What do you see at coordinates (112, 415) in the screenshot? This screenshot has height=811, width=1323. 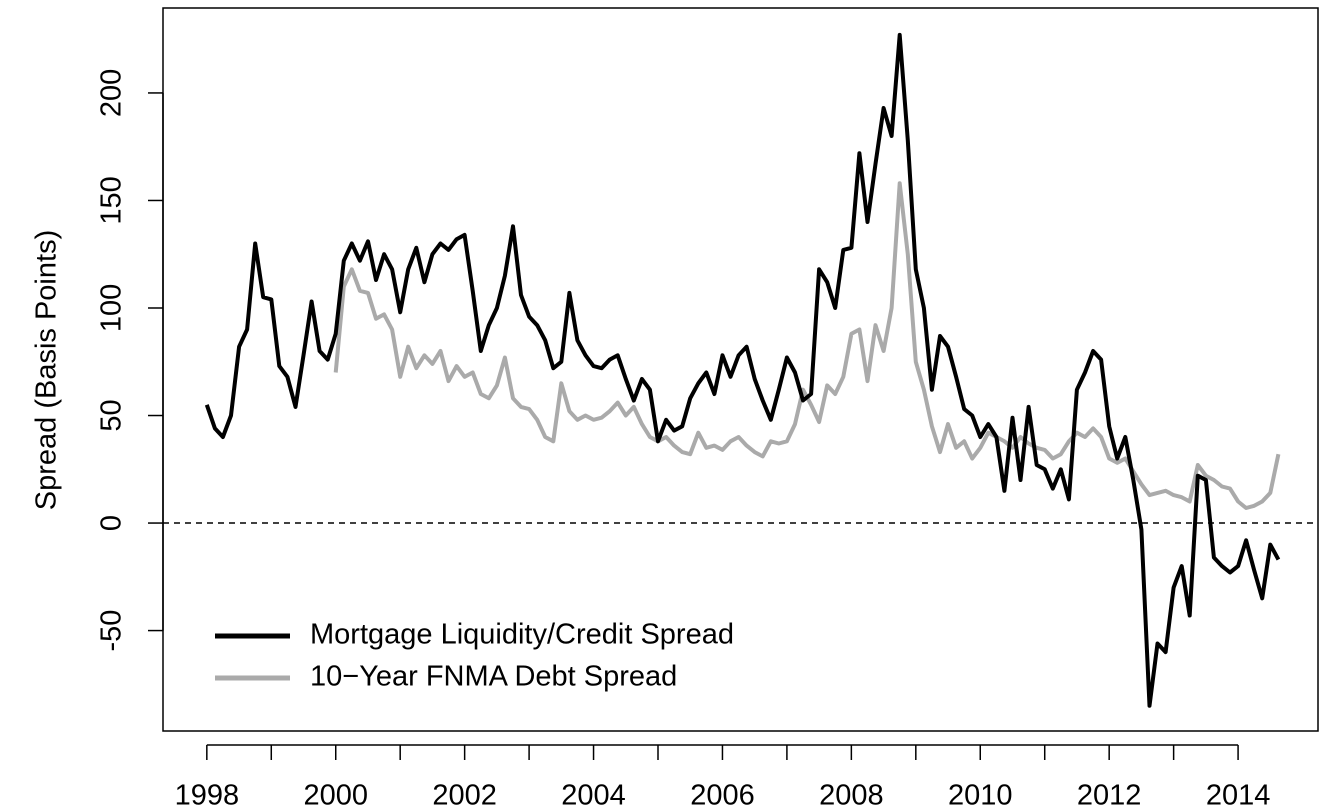 I see `y-tick-label: 50` at bounding box center [112, 415].